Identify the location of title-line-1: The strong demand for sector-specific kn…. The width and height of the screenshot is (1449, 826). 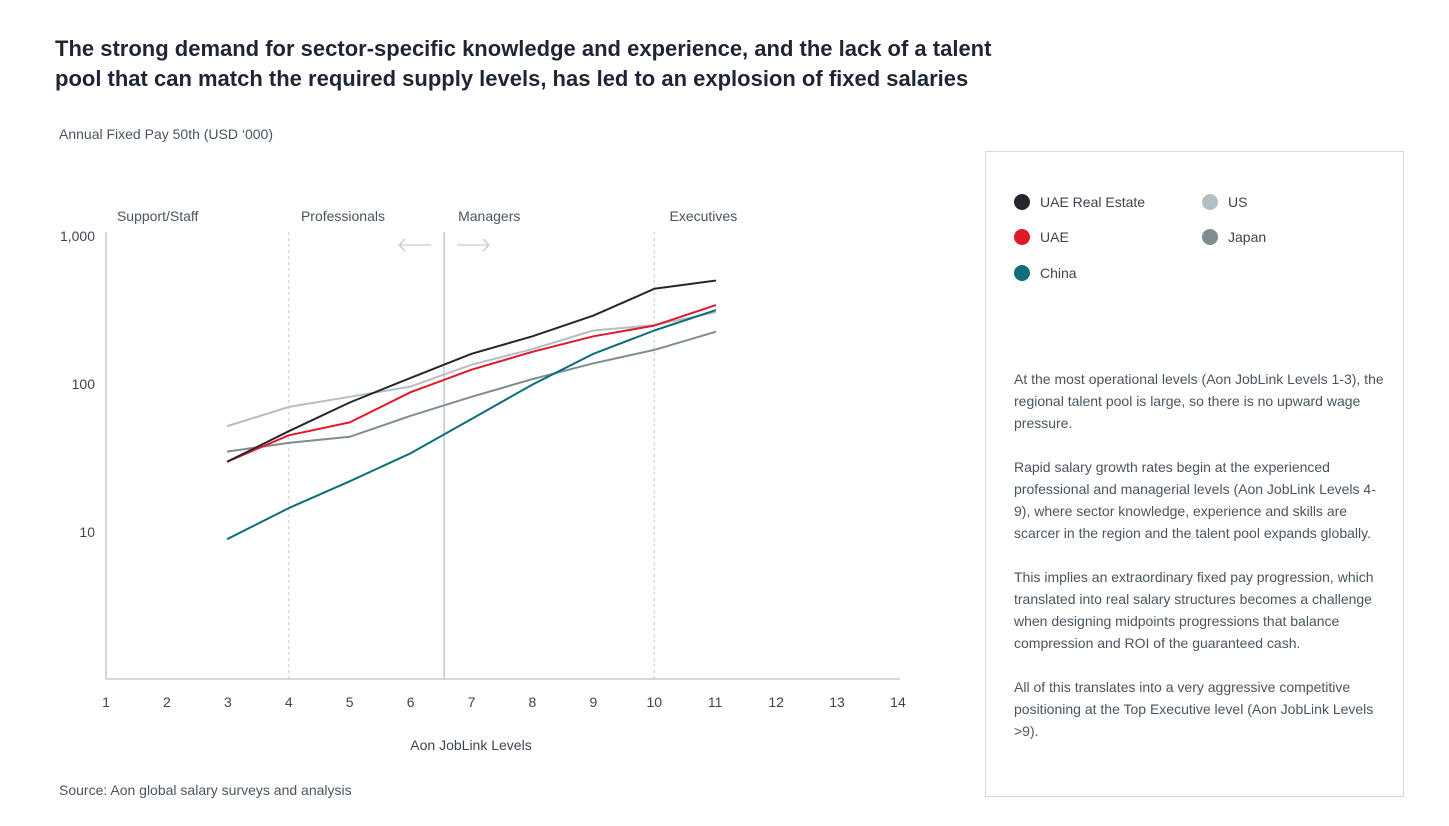
(523, 48).